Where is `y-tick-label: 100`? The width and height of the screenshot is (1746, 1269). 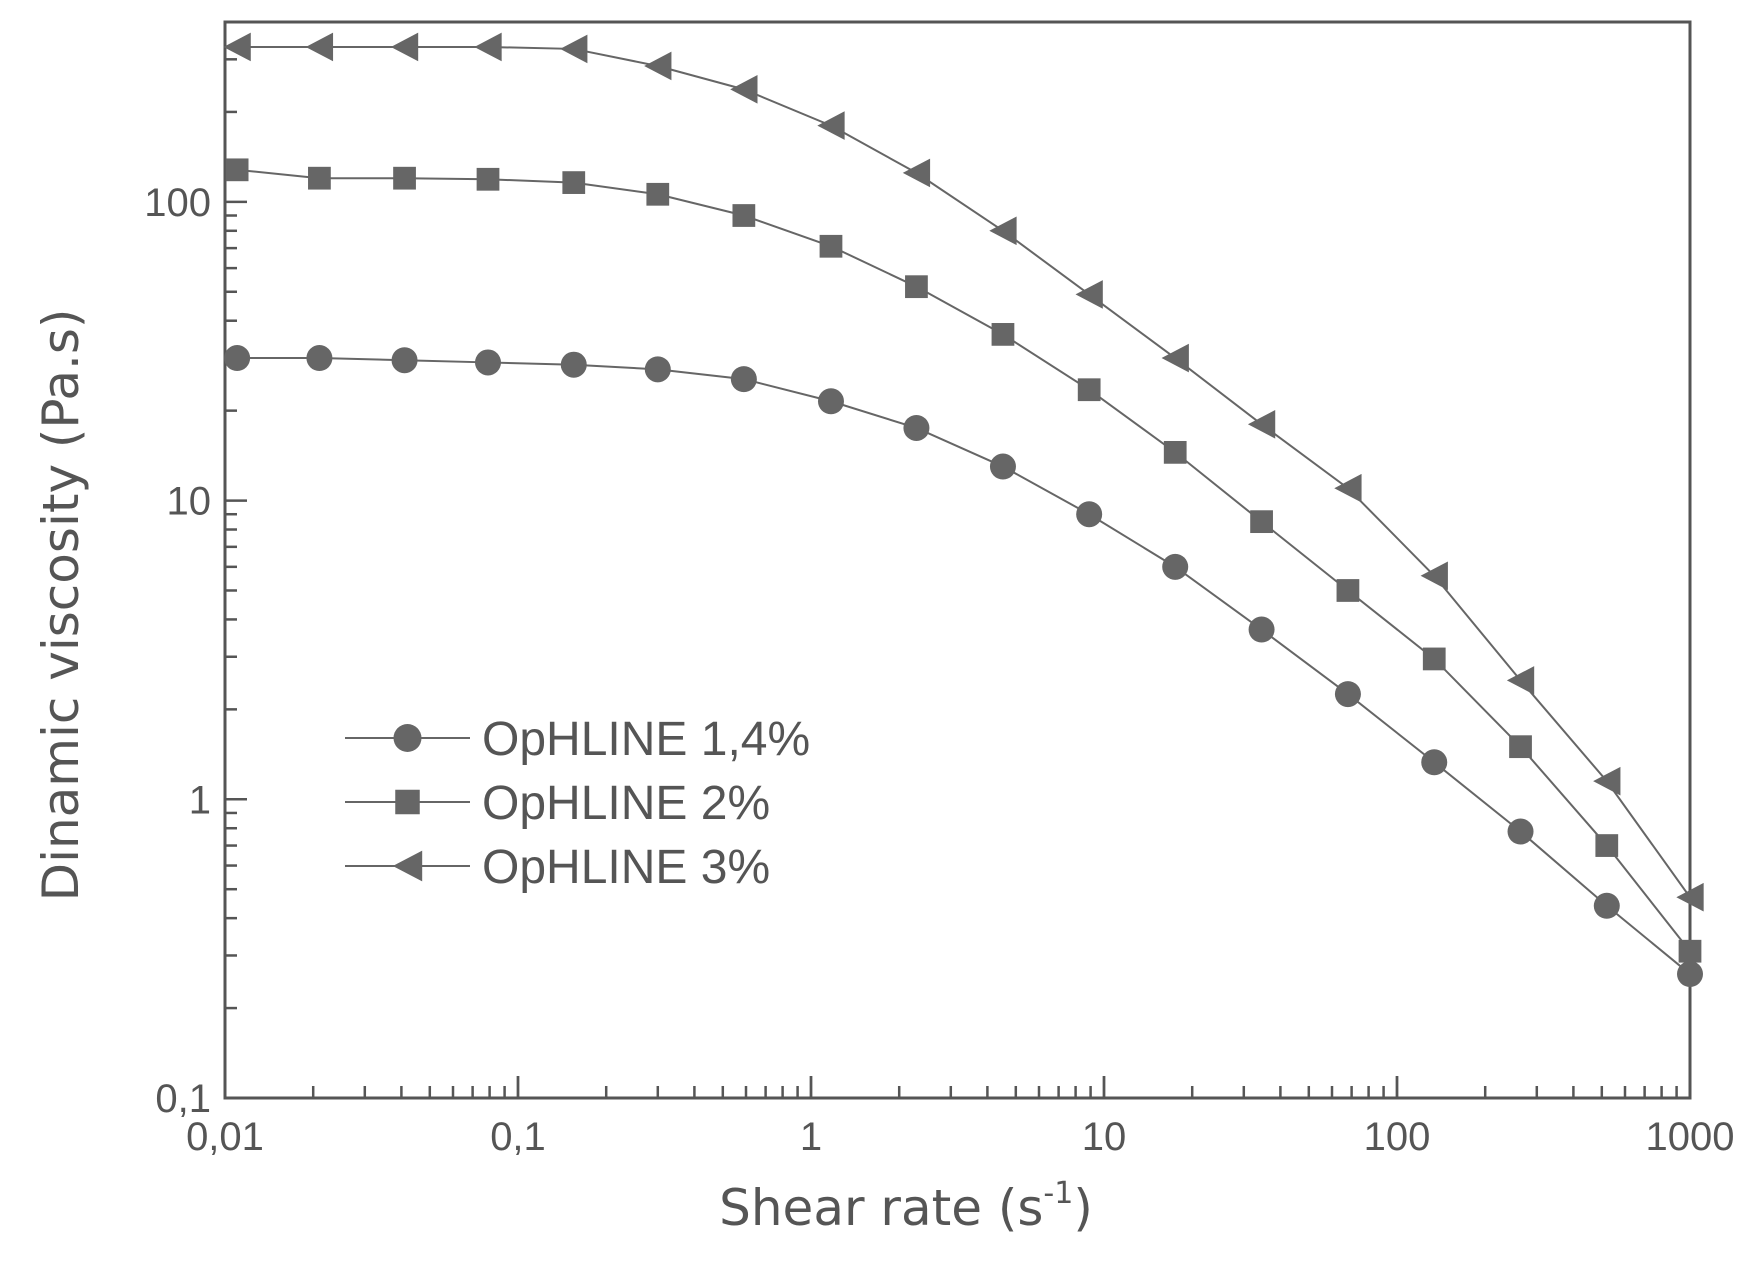
y-tick-label: 100 is located at coordinates (177, 203).